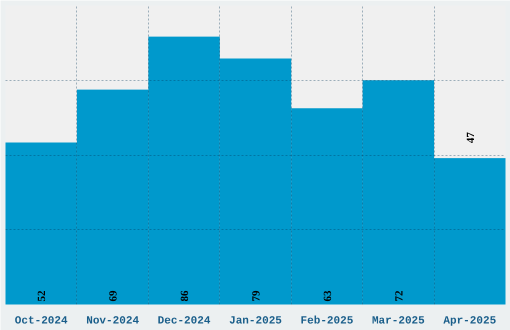  What do you see at coordinates (470, 322) in the screenshot?
I see `x-tick-label: Apr-2025` at bounding box center [470, 322].